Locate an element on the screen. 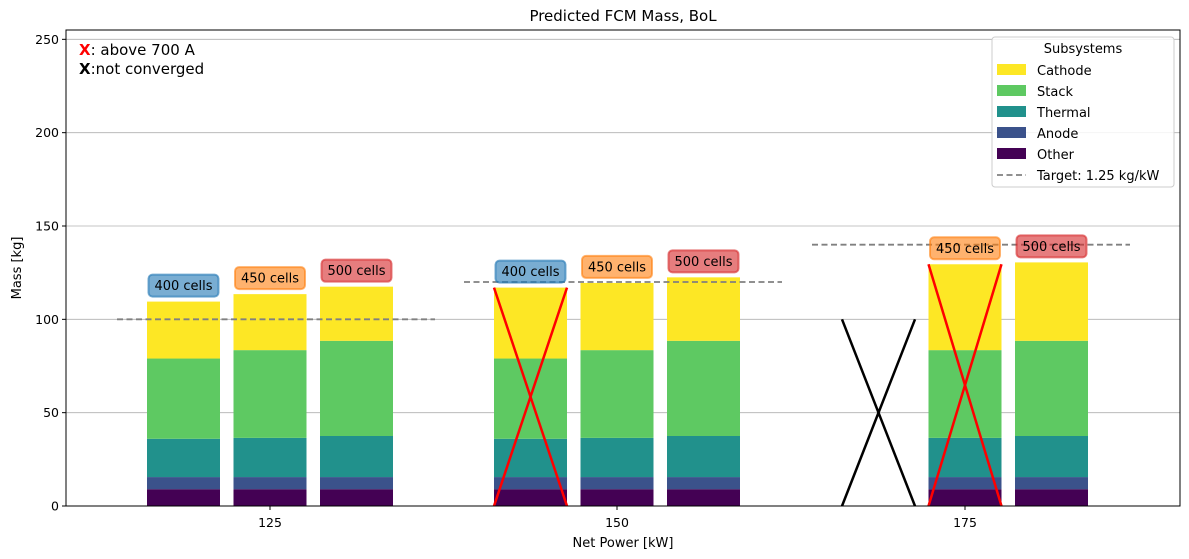  annotation-note: X:not converged is located at coordinates (141, 69).